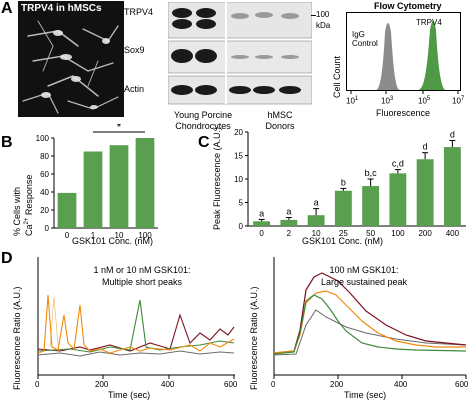 Image resolution: width=474 pixels, height=401 pixels. I want to click on trace-plot-left, so click(136, 318).